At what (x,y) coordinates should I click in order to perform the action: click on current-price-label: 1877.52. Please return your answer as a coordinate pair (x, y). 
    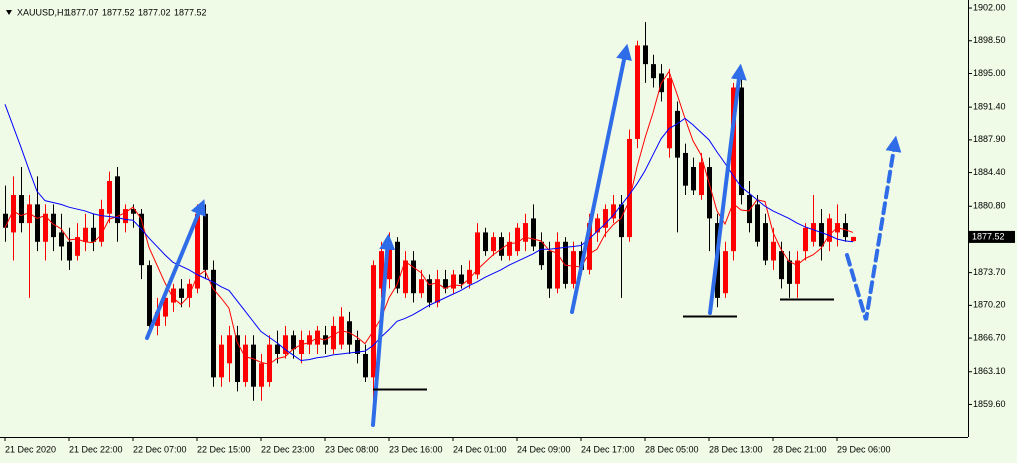
    Looking at the image, I should click on (988, 236).